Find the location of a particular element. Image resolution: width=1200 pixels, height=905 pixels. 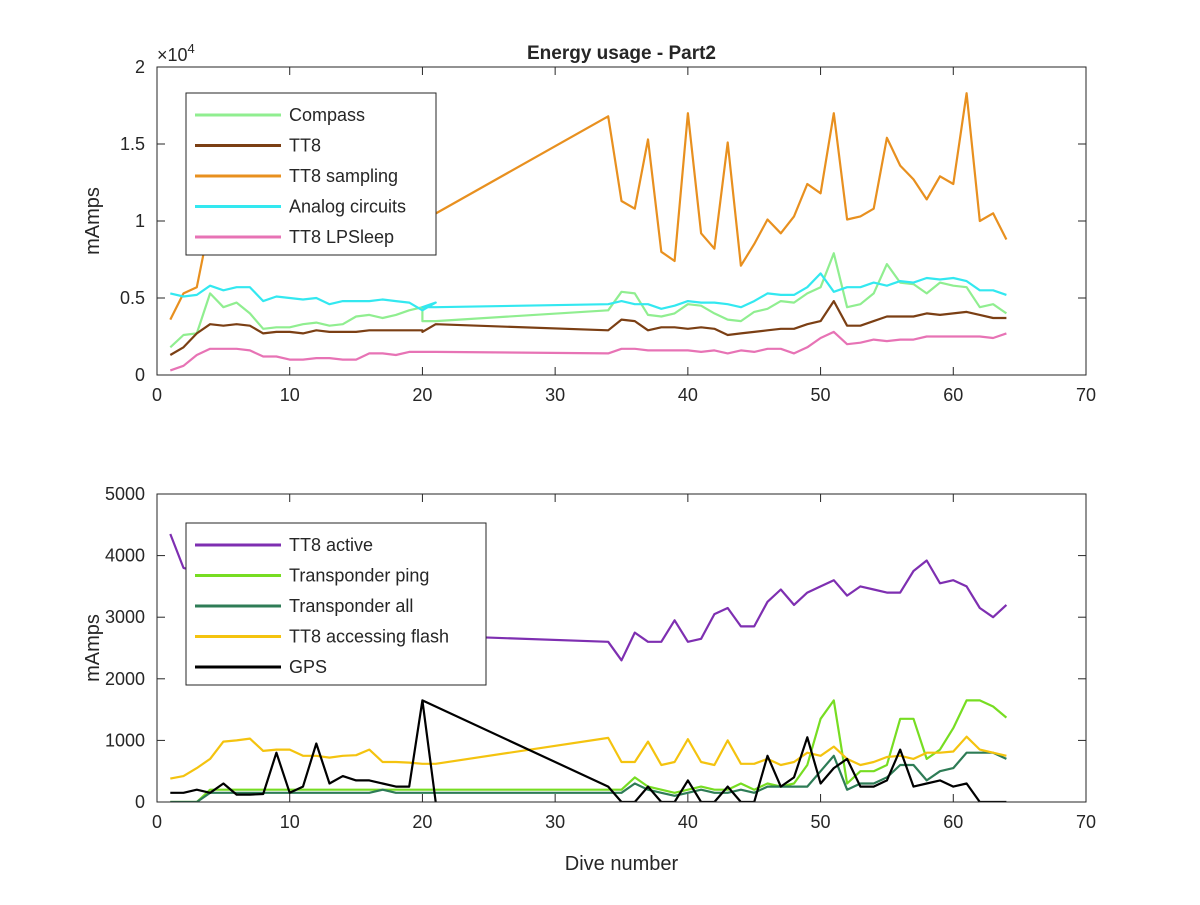

y-tick-label: 4000 is located at coordinates (125, 556).